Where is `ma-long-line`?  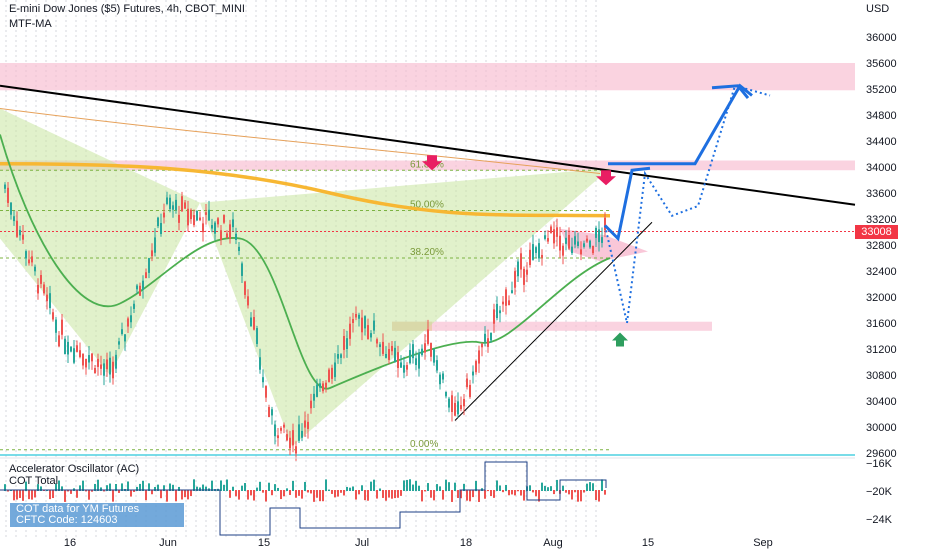 ma-long-line is located at coordinates (300, 141).